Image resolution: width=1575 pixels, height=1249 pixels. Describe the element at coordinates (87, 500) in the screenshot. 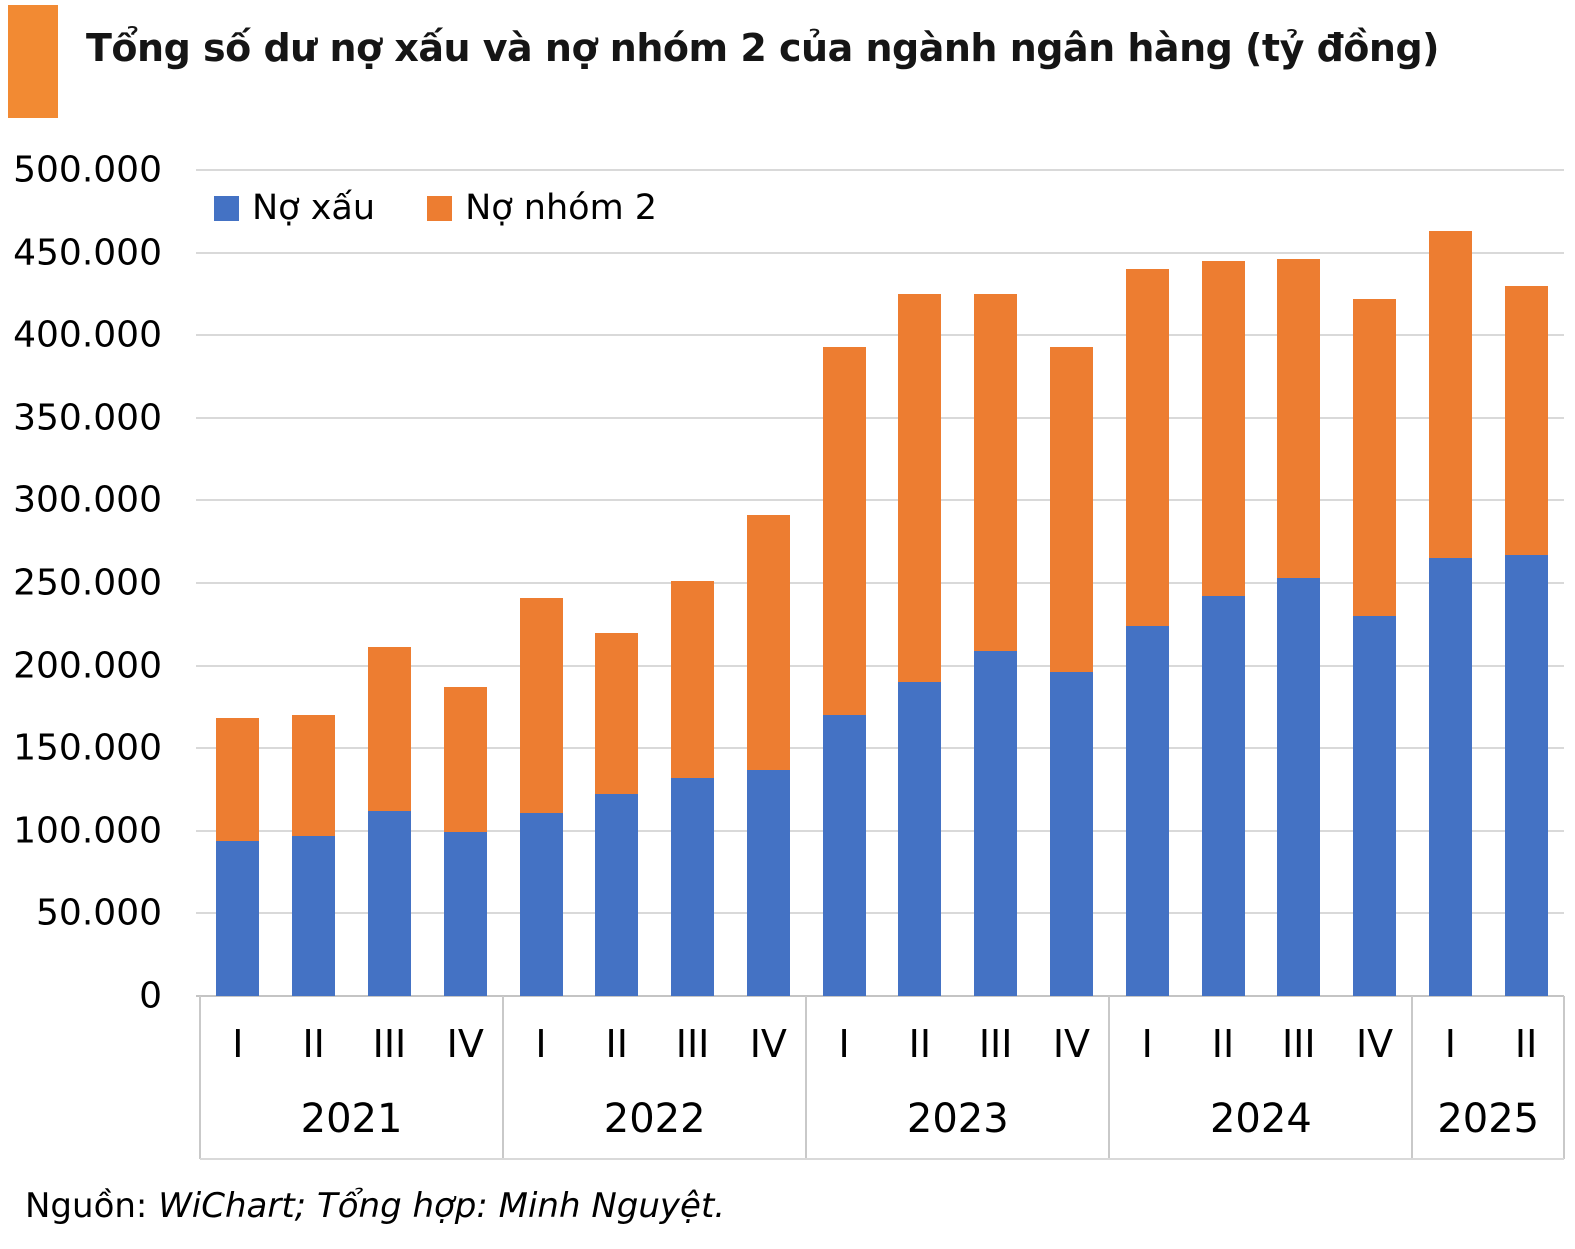

I see `y-axis-tick-label: 300.000` at that location.